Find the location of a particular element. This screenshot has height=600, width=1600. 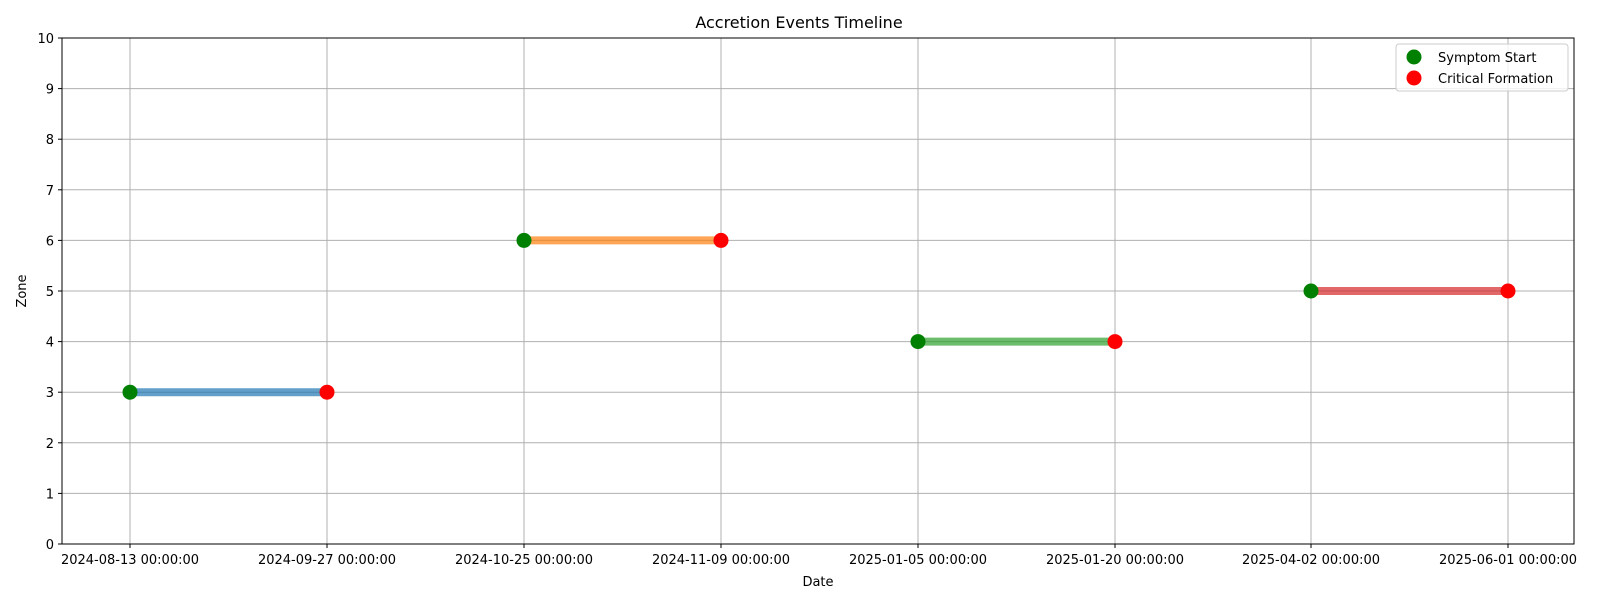

x-tick-label: 2025-01-05 00:00:00 is located at coordinates (918, 560).